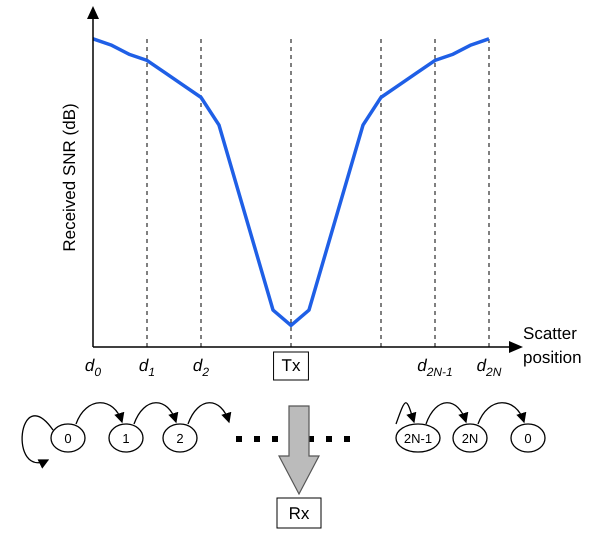  I want to click on y-axis-title: Received SNR (dB), so click(69, 177).